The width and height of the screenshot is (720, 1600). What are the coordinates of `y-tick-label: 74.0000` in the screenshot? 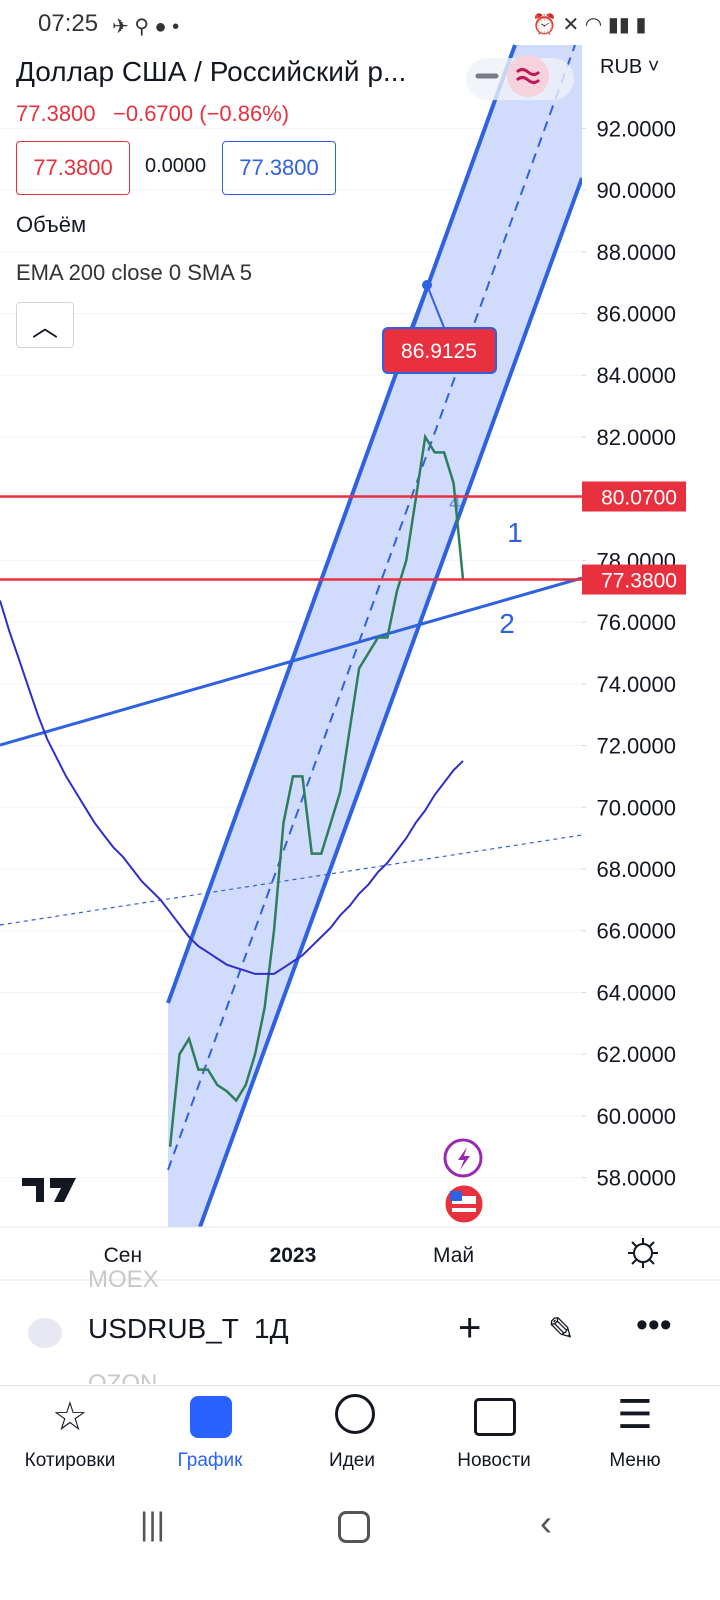 It's located at (636, 684).